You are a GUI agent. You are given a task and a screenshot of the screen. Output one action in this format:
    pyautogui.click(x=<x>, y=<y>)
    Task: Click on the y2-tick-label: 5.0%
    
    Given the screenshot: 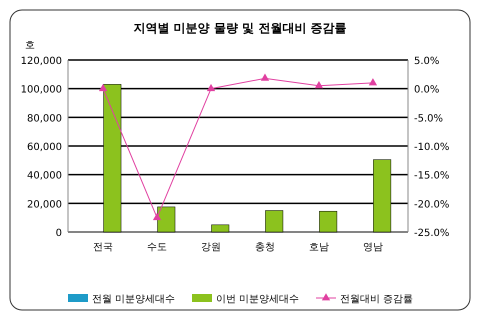 What is the action you would take?
    pyautogui.click(x=427, y=61)
    